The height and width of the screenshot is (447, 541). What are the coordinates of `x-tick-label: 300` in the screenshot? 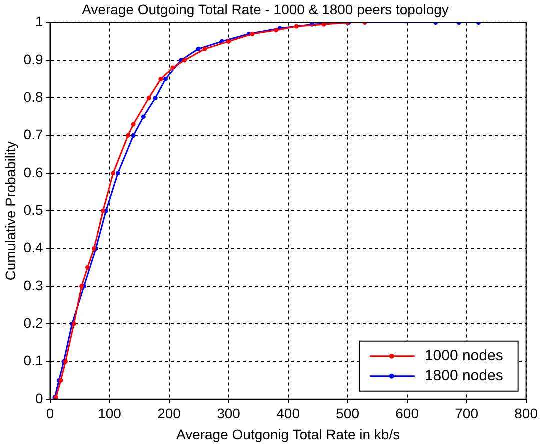 It's located at (229, 414).